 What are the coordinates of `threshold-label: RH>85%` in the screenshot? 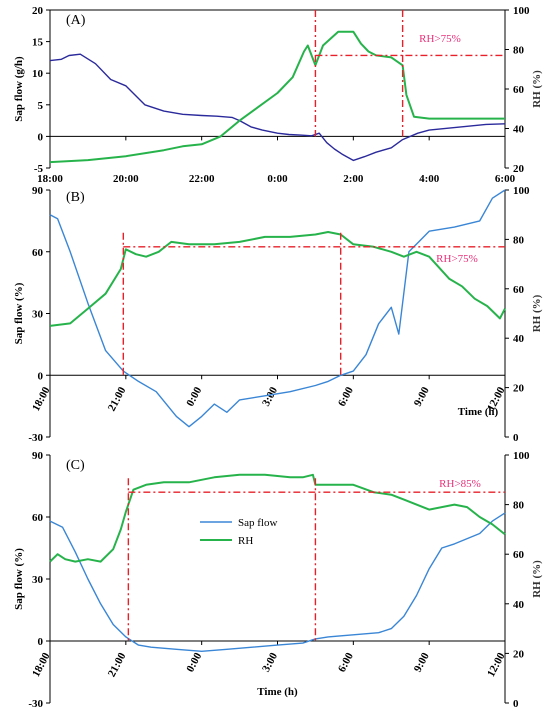 It's located at (460, 484).